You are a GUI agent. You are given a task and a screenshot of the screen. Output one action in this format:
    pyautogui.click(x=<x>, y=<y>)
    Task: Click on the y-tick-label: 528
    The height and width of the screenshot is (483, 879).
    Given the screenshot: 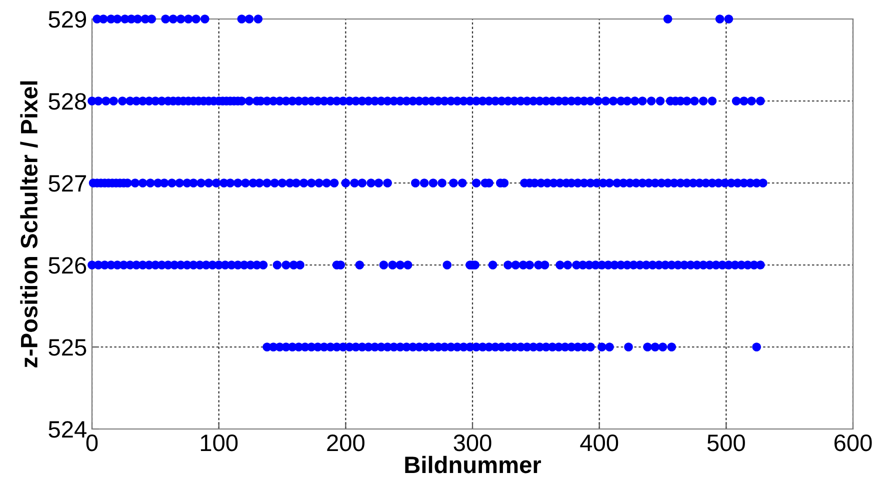 What is the action you would take?
    pyautogui.click(x=67, y=101)
    